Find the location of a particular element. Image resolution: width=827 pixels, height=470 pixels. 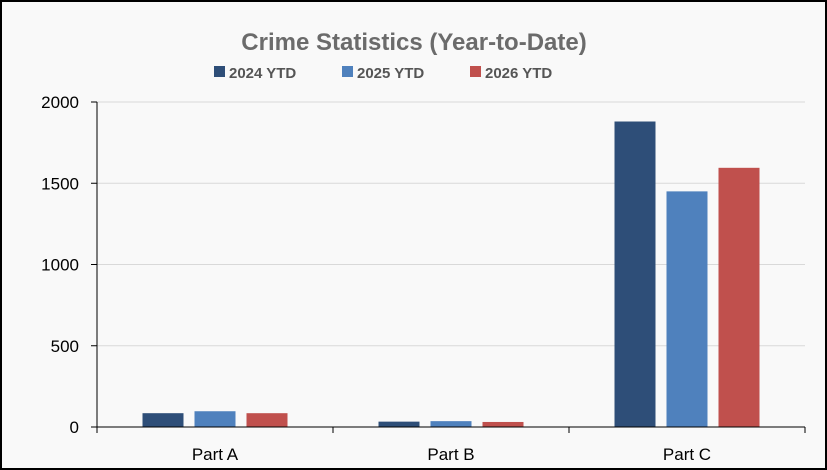

legend-label-3: 2026 YTD is located at coordinates (518, 73).